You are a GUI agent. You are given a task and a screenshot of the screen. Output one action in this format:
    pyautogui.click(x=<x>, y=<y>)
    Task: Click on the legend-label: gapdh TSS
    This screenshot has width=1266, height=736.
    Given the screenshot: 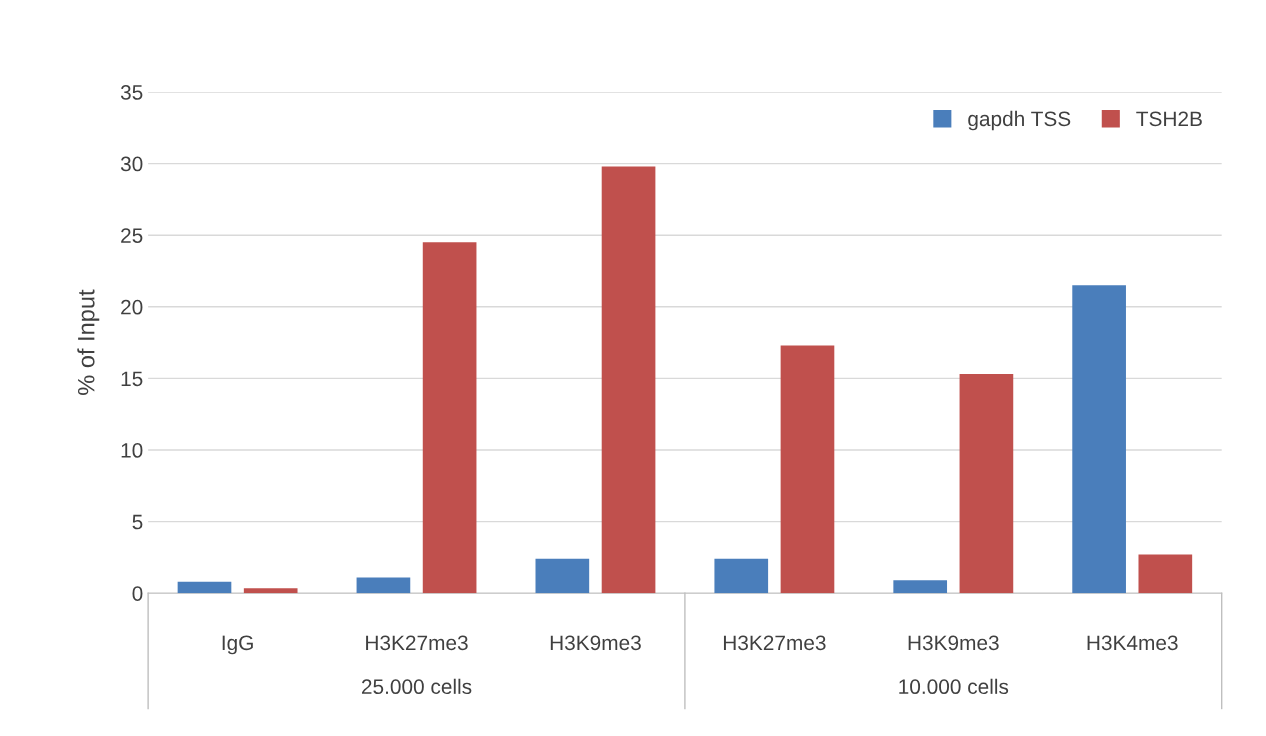 What is the action you would take?
    pyautogui.click(x=1019, y=120)
    